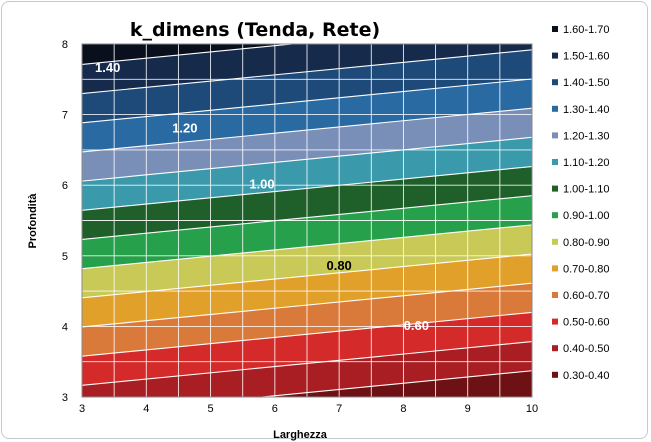  I want to click on legend-entry: 0.30-0.40, so click(586, 376).